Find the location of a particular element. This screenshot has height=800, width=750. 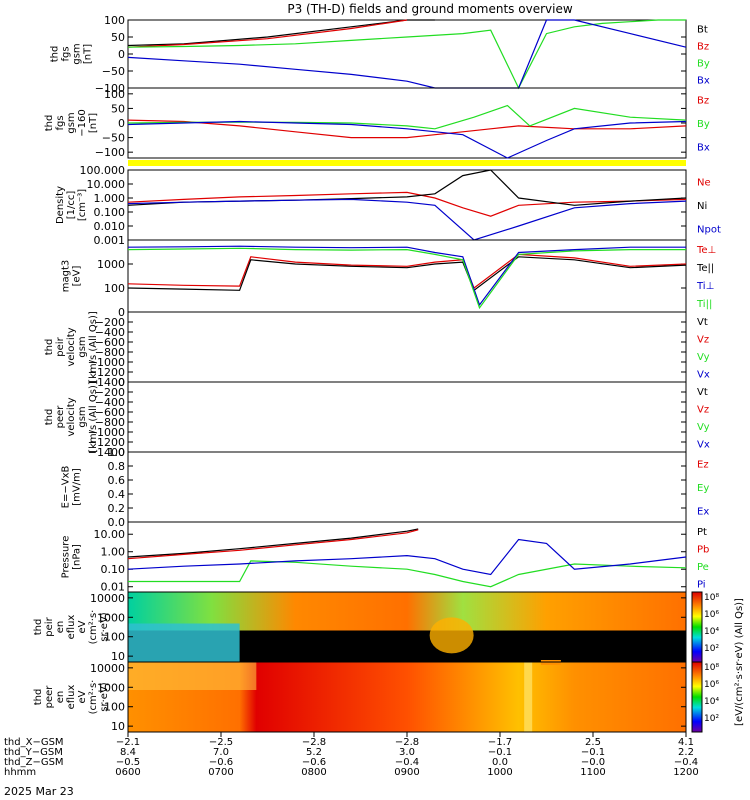

y-axis-label-line: Pressure is located at coordinates (66, 557).